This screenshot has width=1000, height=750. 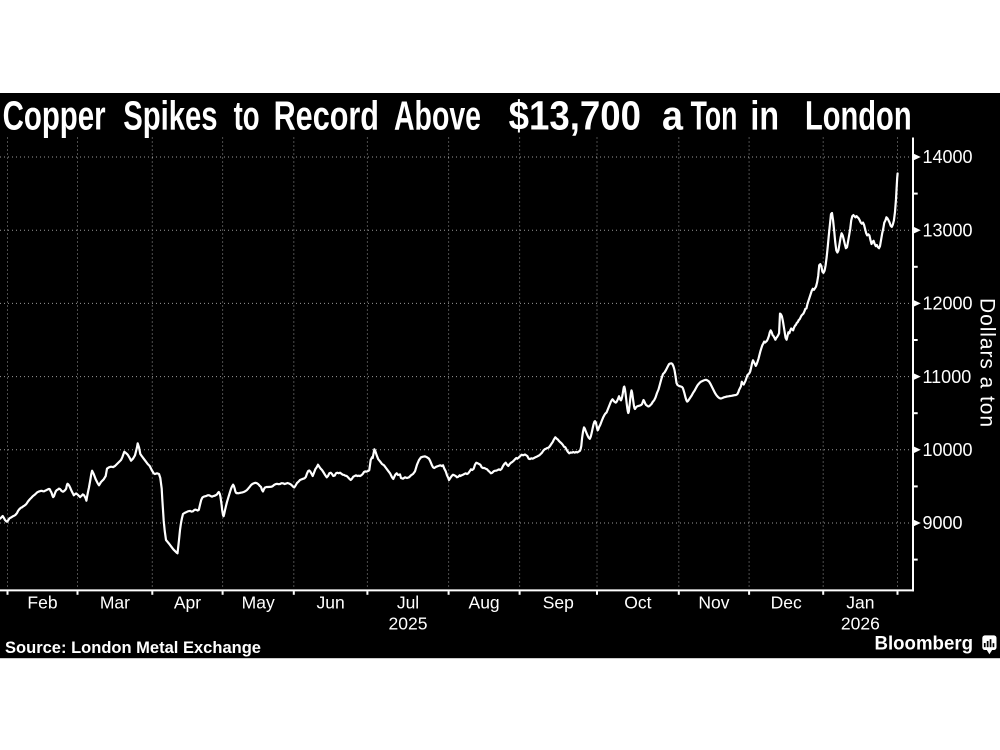 What do you see at coordinates (575, 116) in the screenshot?
I see `svg-text: $13,700` at bounding box center [575, 116].